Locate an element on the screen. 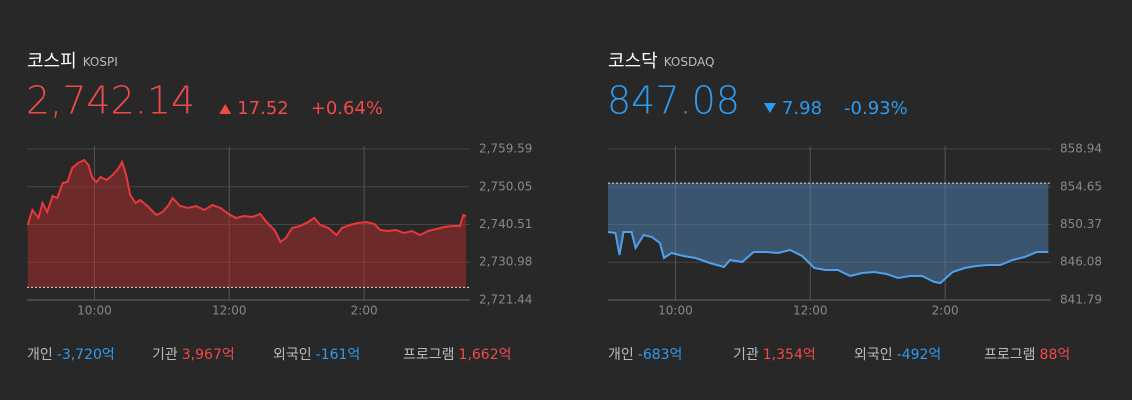  investor-value: 88억 is located at coordinates (1055, 355).